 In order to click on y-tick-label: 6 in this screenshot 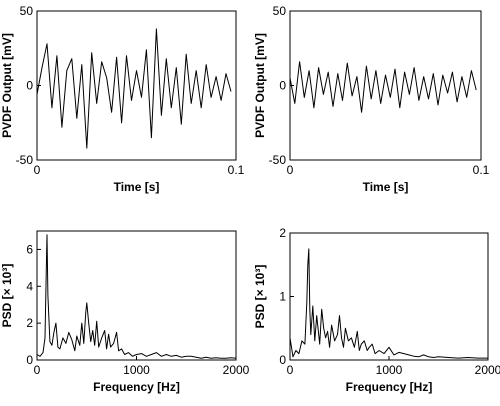, I will do `click(29, 249)`.